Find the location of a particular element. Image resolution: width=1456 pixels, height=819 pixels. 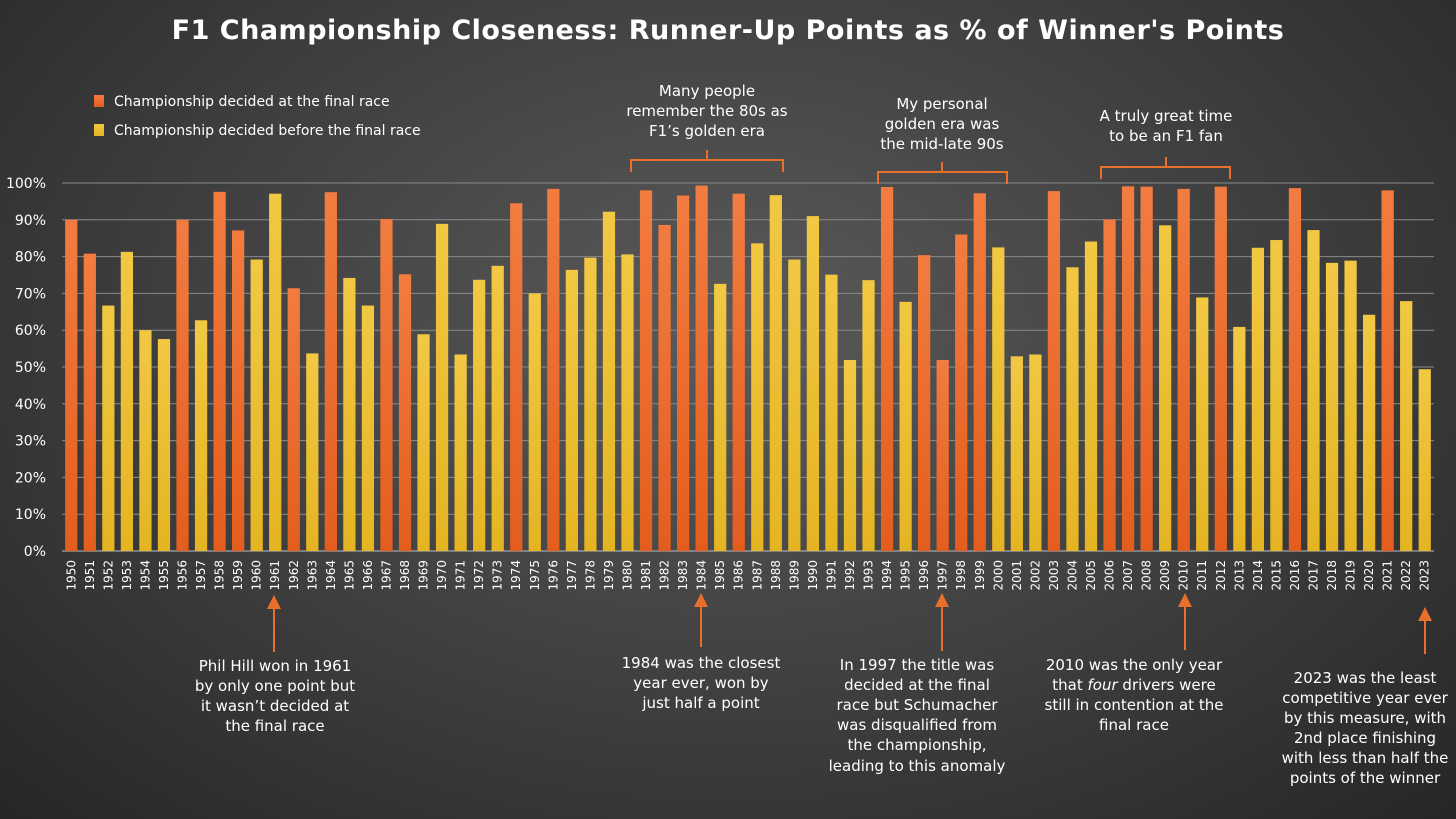

annotation-1997-line-1: In 1997 the title was is located at coordinates (917, 665).